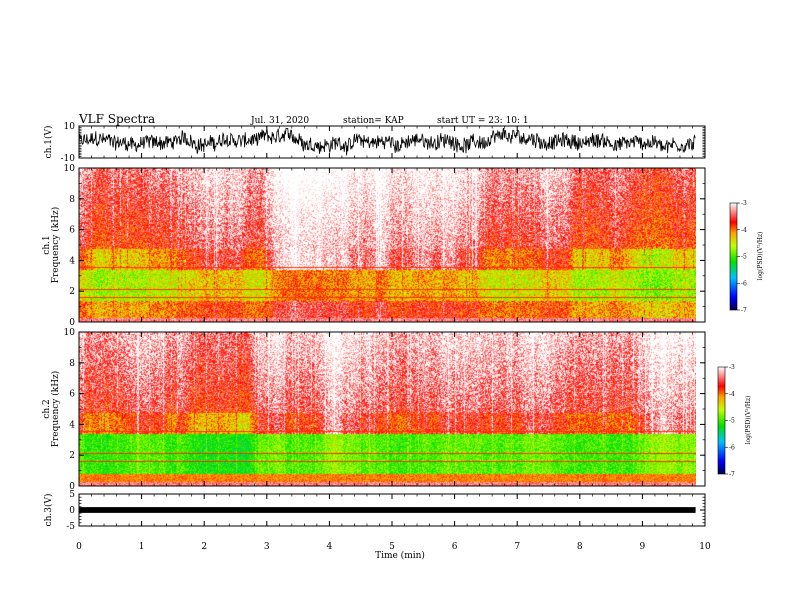 The height and width of the screenshot is (612, 792). What do you see at coordinates (48, 142) in the screenshot?
I see `ch1-waveform-ylabel: ch.1(V)` at bounding box center [48, 142].